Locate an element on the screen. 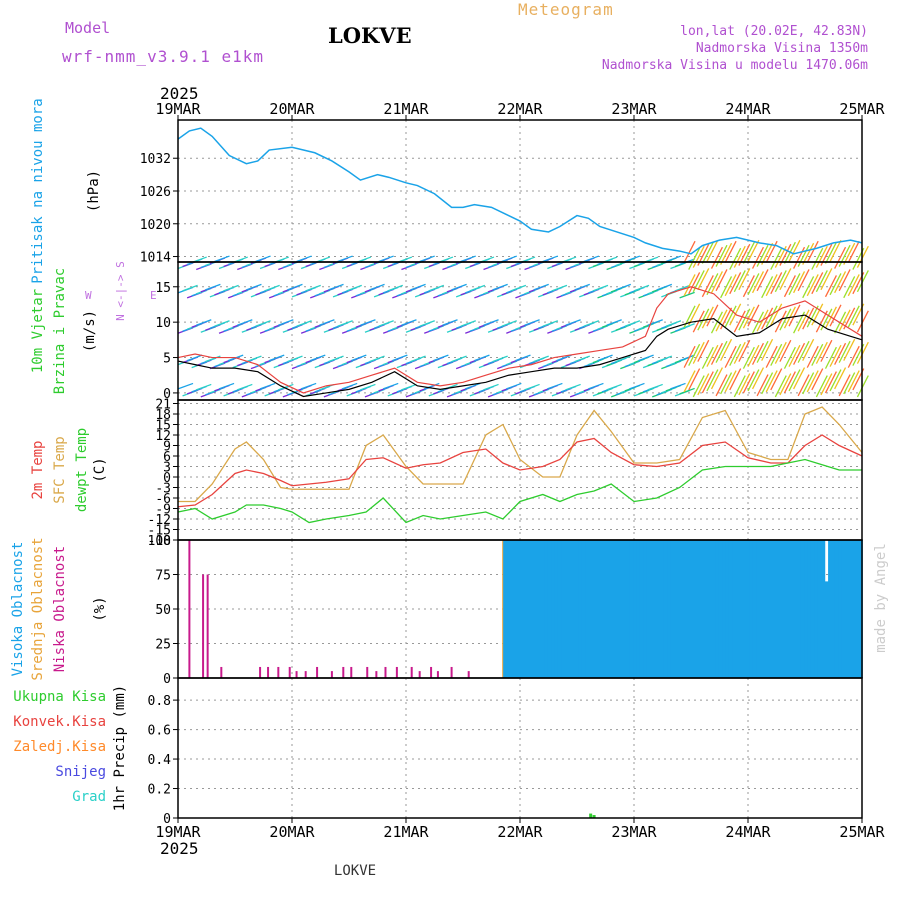 This screenshot has height=900, width=900. precip-legend-item: Snijeg is located at coordinates (80, 772).